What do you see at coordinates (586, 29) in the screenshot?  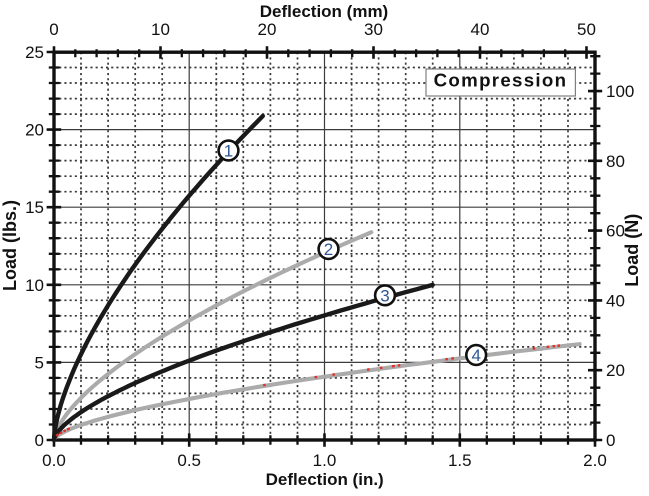 I see `svg-text: 50` at bounding box center [586, 29].